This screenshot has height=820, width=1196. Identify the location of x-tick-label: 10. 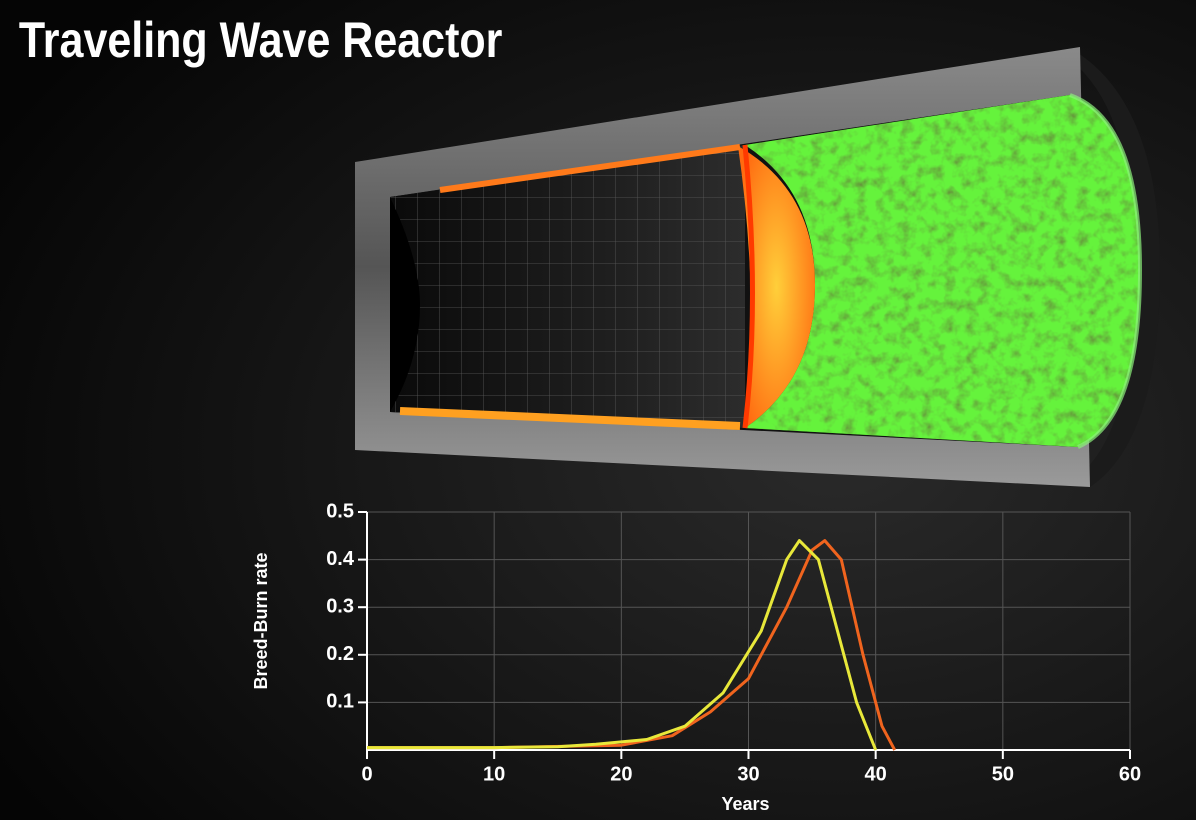
(494, 774).